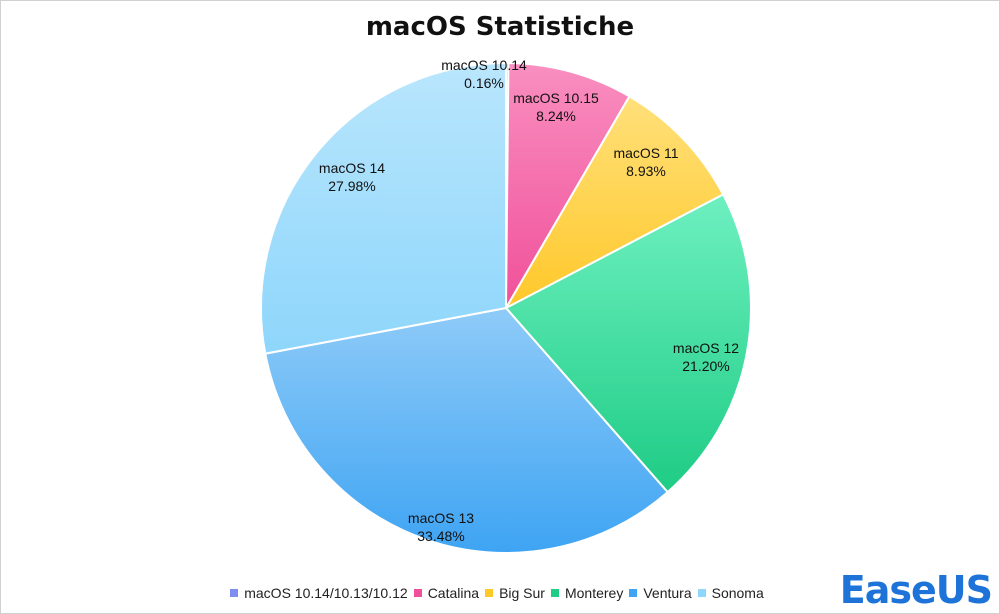  I want to click on legend-label: Monterey, so click(594, 593).